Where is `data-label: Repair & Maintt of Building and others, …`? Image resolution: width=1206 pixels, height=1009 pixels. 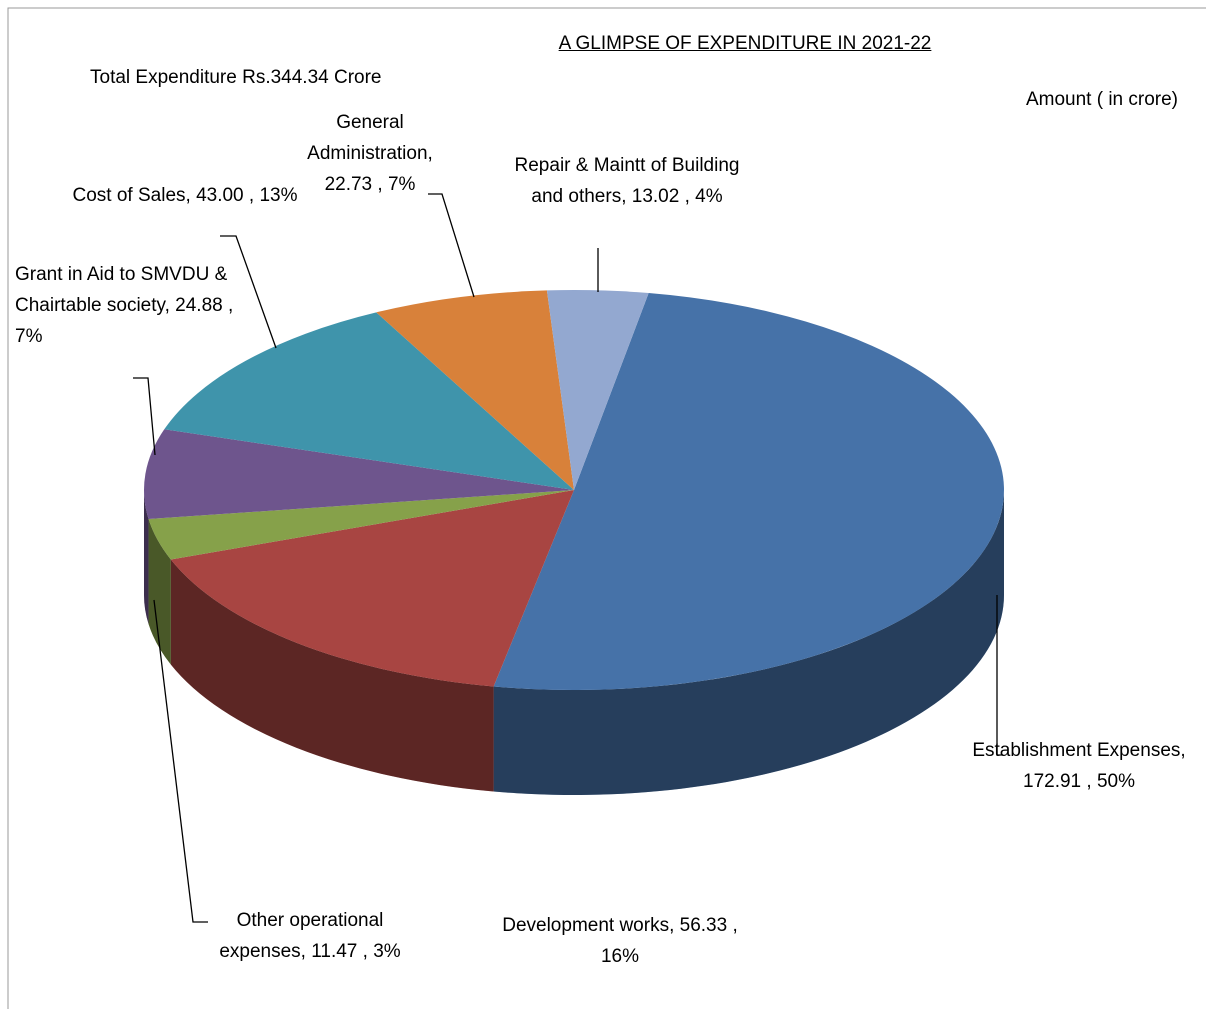 data-label: Repair & Maintt of Building and others, … is located at coordinates (627, 181).